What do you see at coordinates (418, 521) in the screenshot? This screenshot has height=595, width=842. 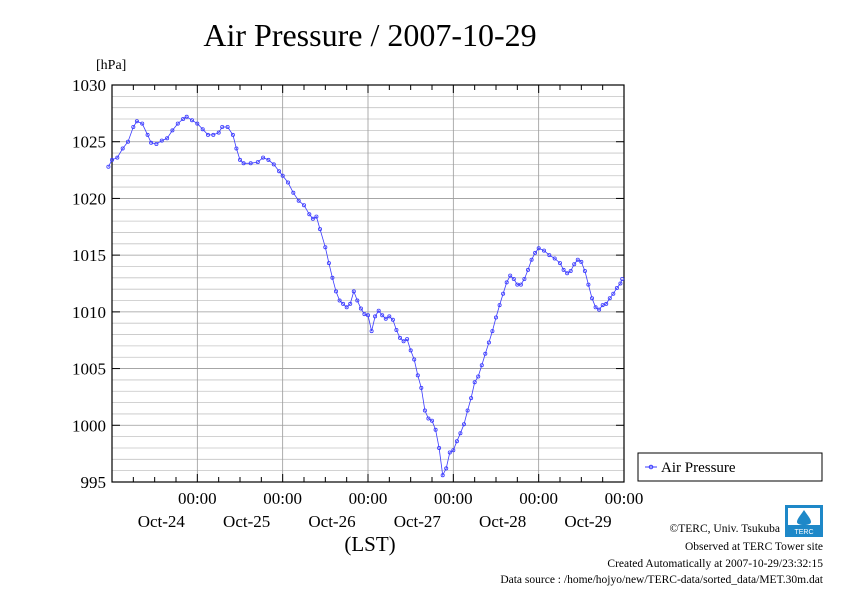 I see `x-tick-date-label: Oct-27` at bounding box center [418, 521].